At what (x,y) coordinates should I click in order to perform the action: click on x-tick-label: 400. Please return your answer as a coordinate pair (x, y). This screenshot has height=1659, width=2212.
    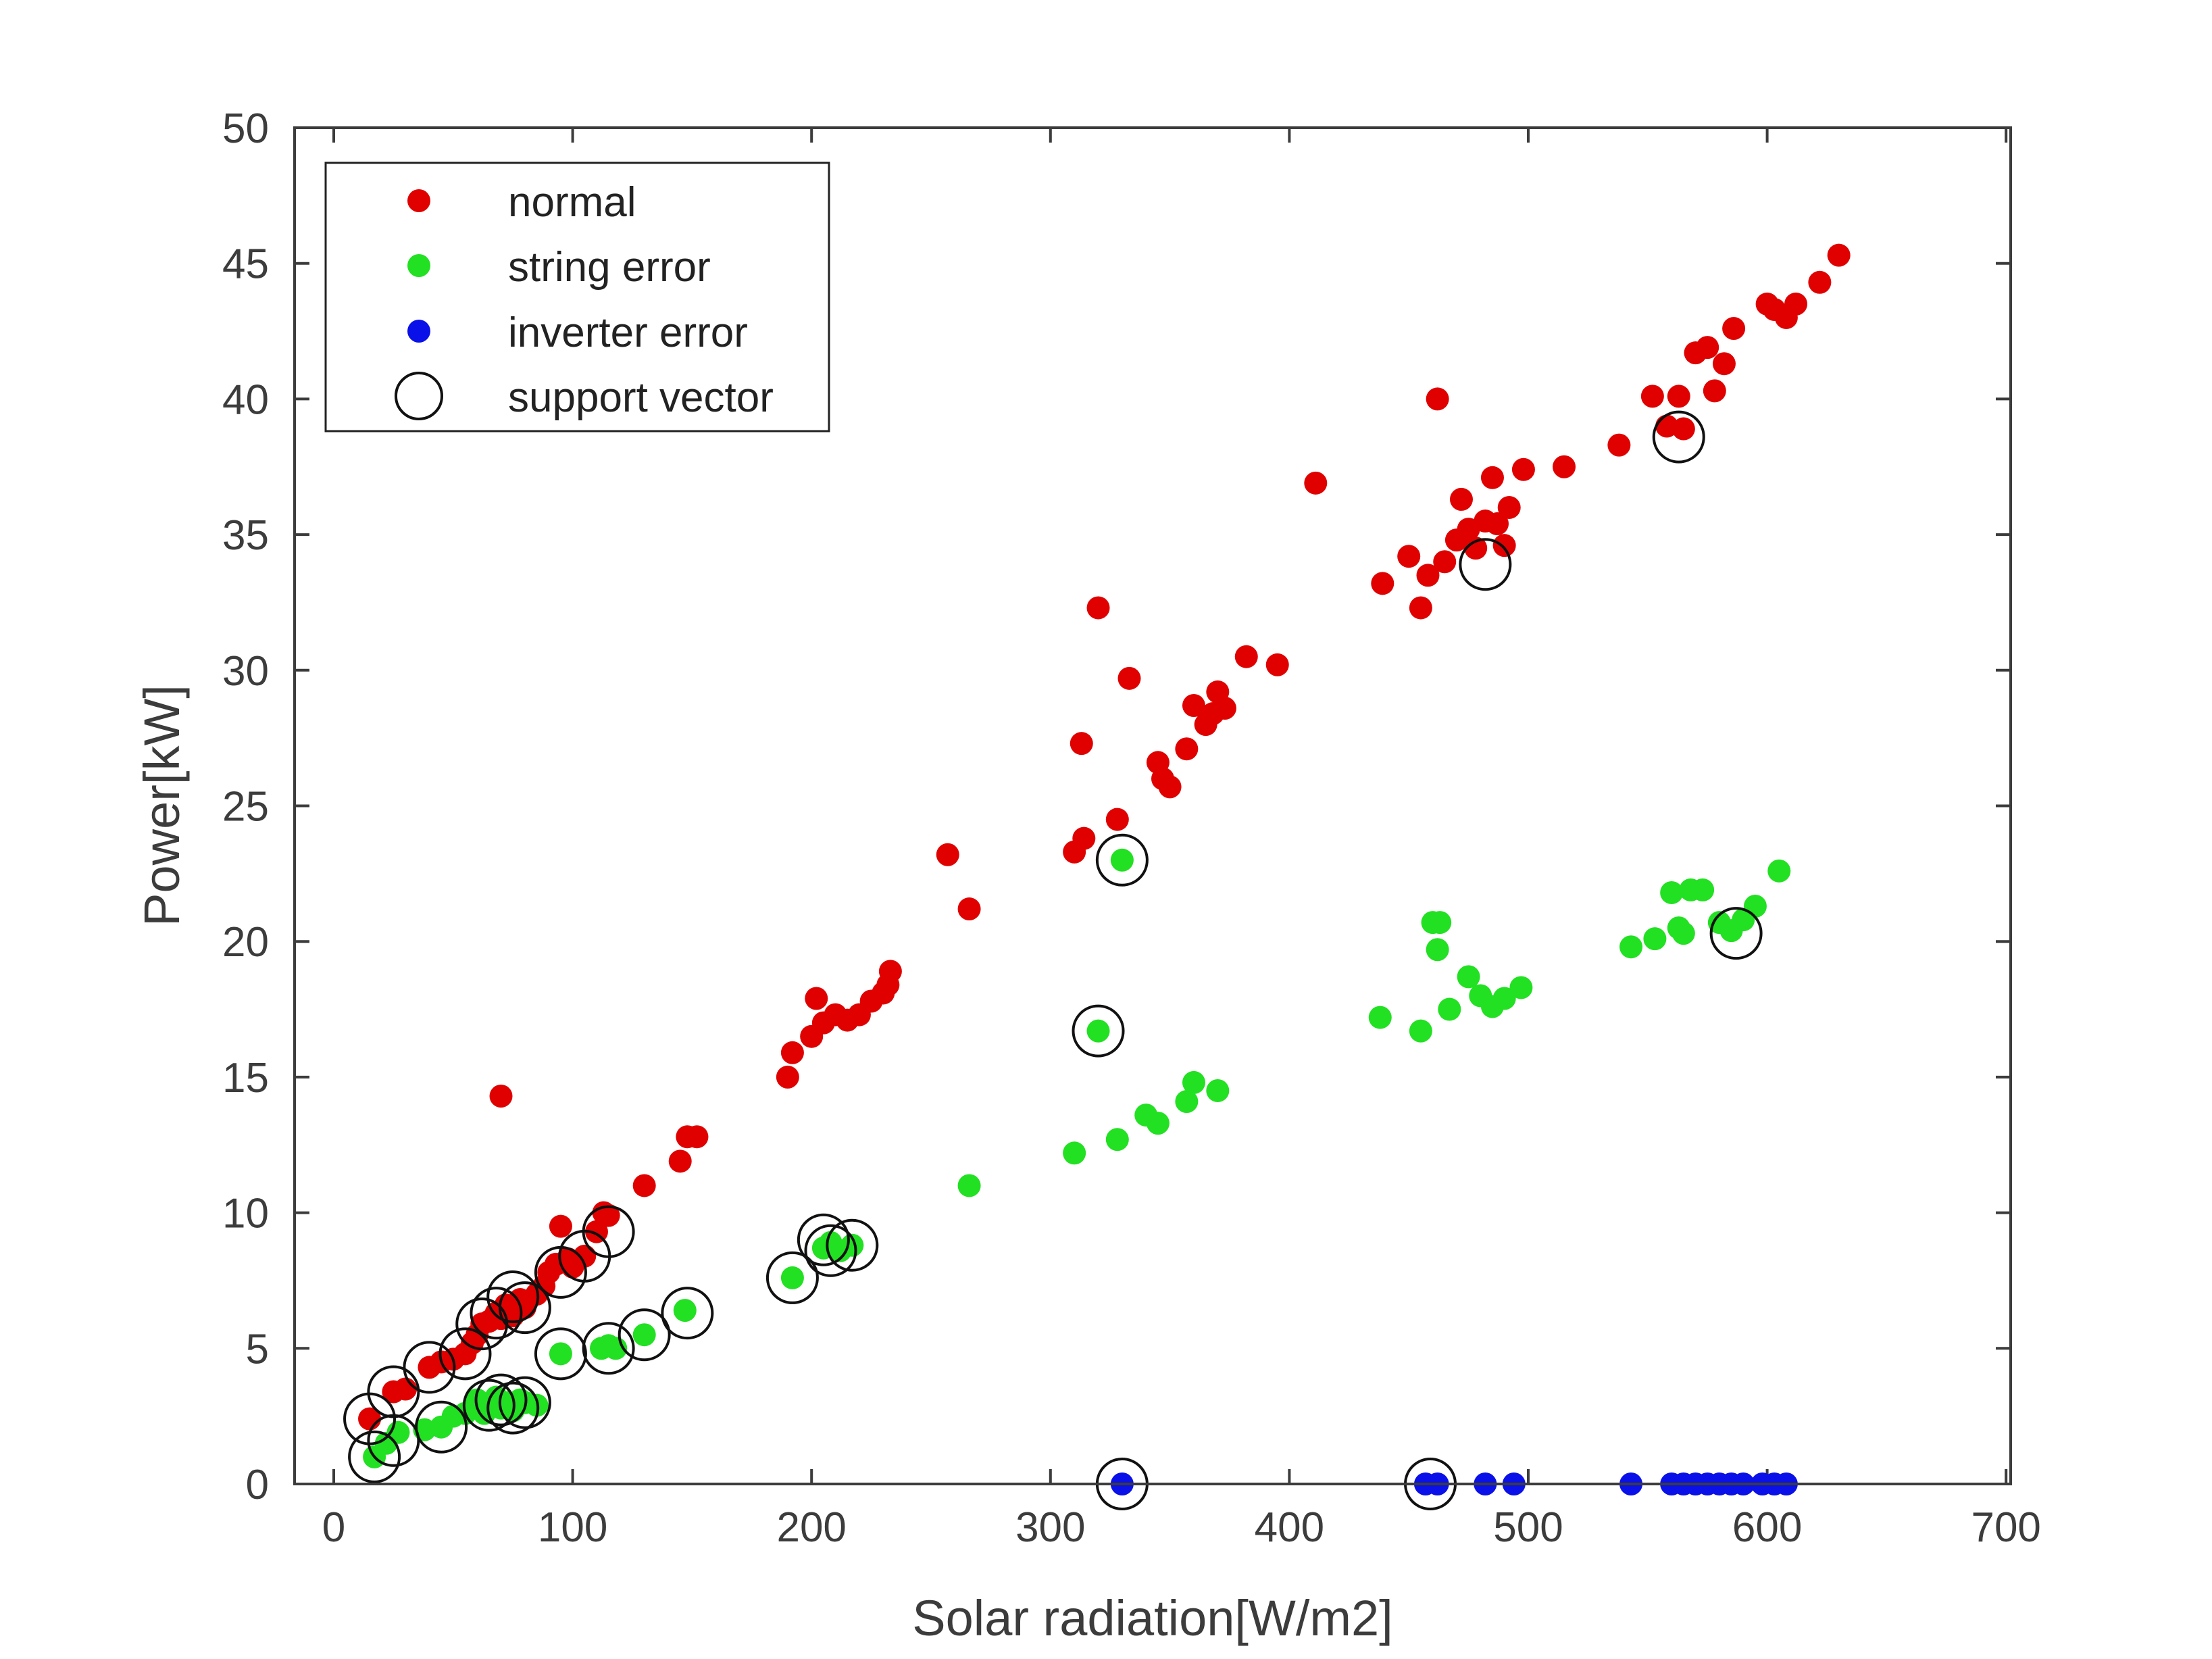
    Looking at the image, I should click on (1289, 1527).